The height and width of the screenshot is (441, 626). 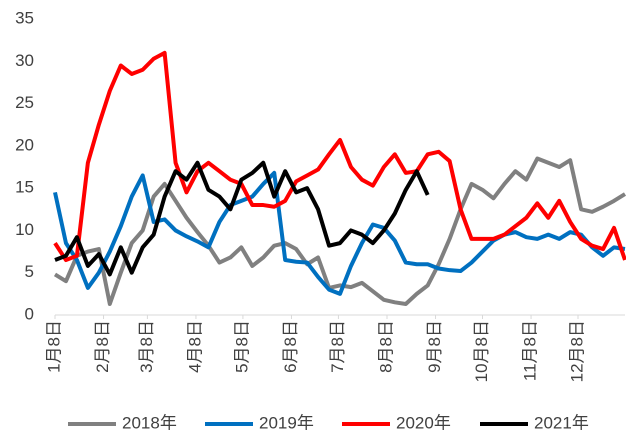 I want to click on y-tick-label: 35, so click(x=24, y=17).